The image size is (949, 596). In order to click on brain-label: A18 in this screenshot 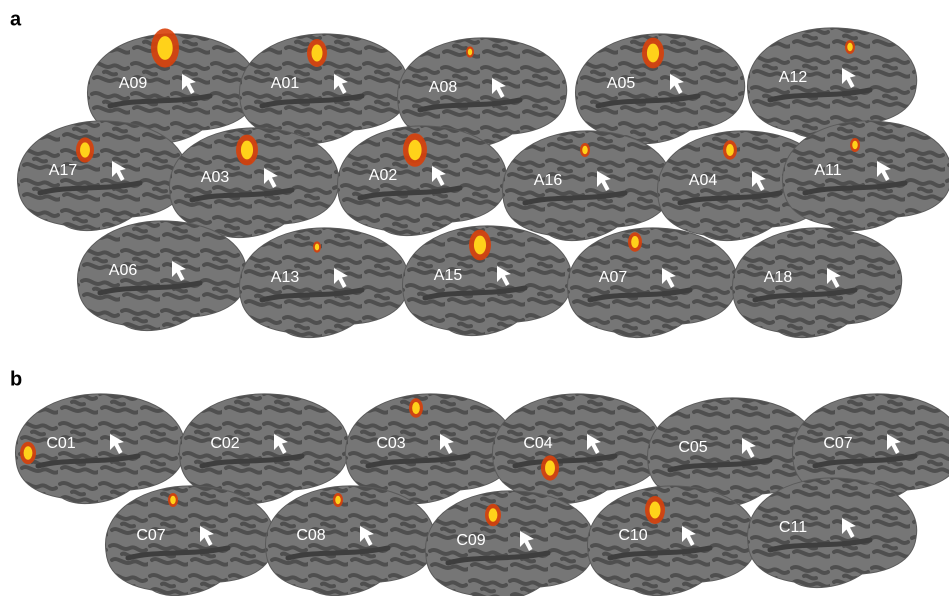, I will do `click(778, 277)`.